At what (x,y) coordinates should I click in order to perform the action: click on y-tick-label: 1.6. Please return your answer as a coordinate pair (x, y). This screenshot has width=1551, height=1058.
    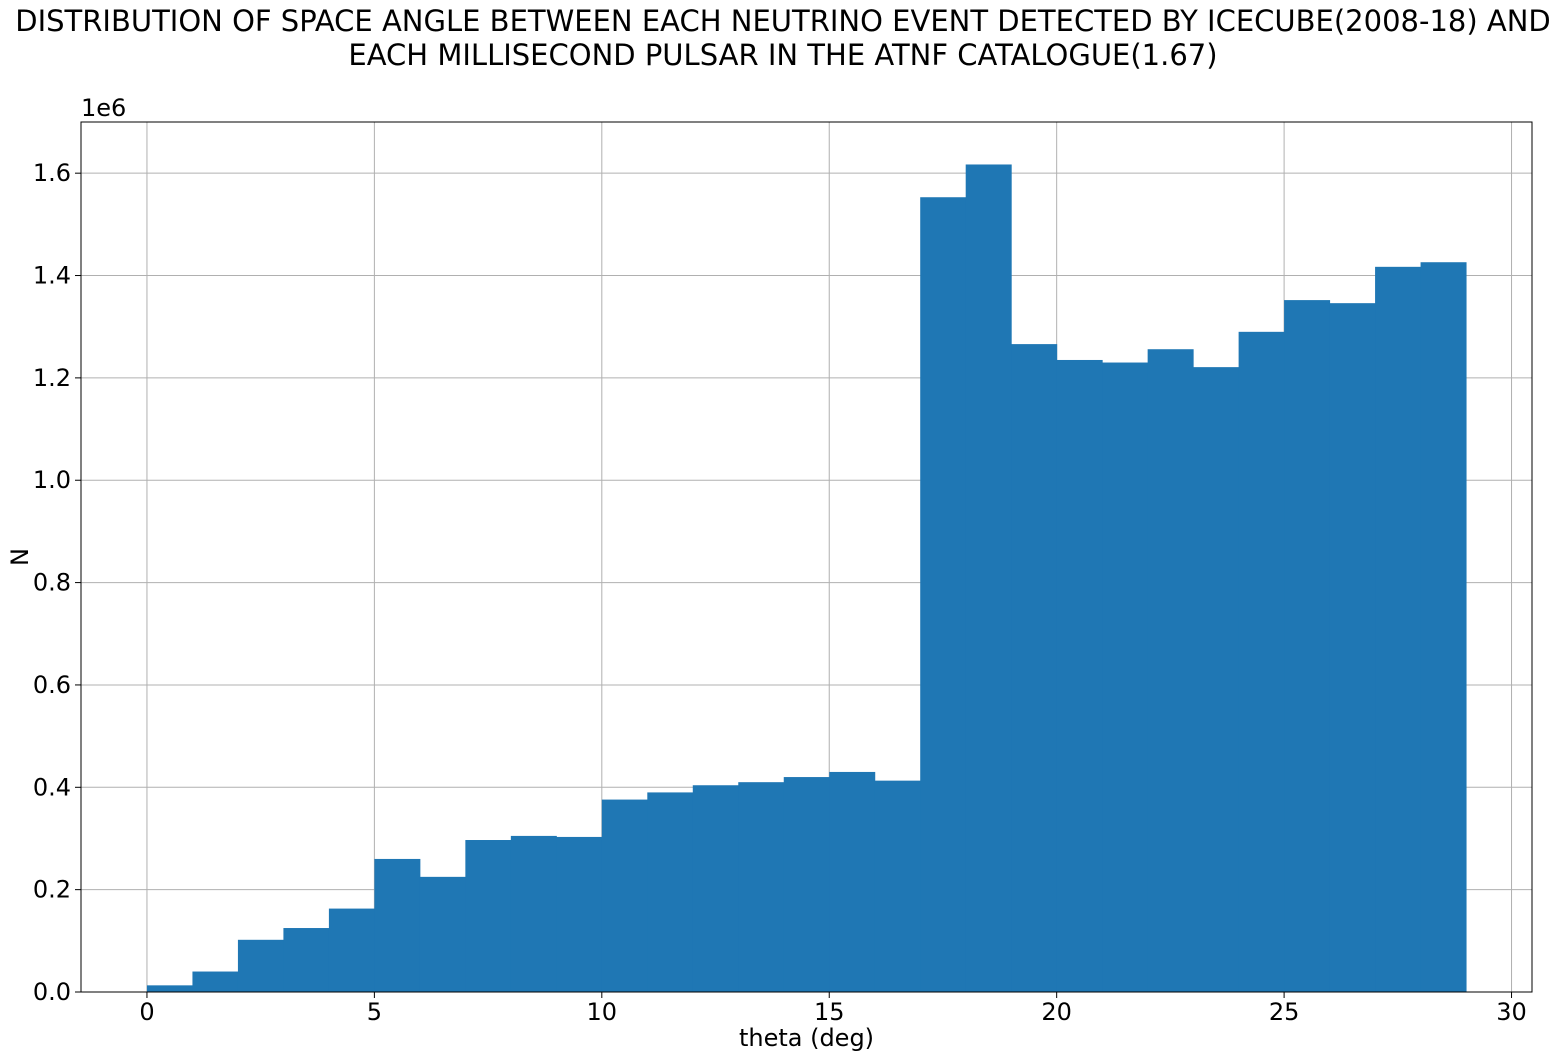
    Looking at the image, I should click on (52, 173).